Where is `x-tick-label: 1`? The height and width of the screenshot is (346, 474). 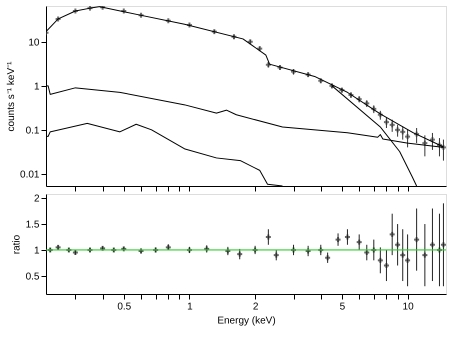
x-tick-label: 1 is located at coordinates (190, 307).